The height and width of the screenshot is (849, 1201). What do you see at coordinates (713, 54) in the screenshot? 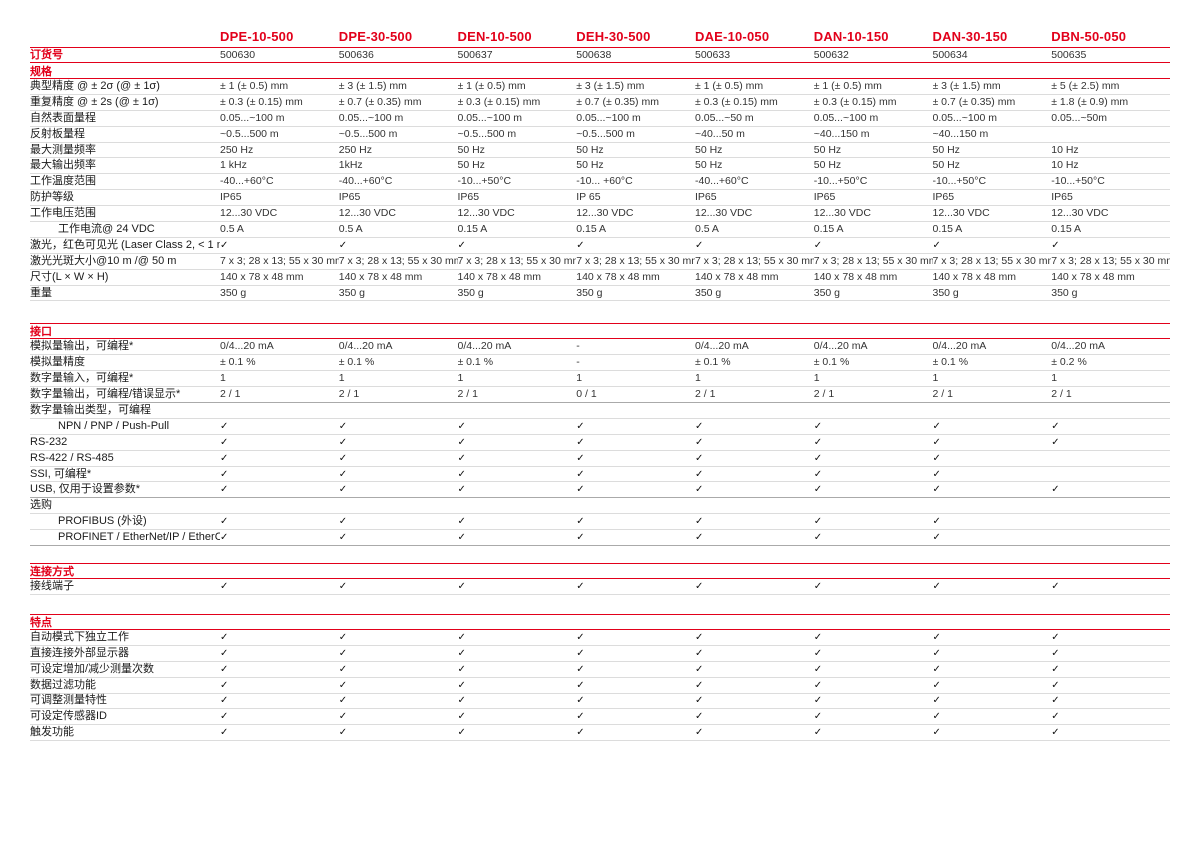
I see `order-number: 500633` at bounding box center [713, 54].